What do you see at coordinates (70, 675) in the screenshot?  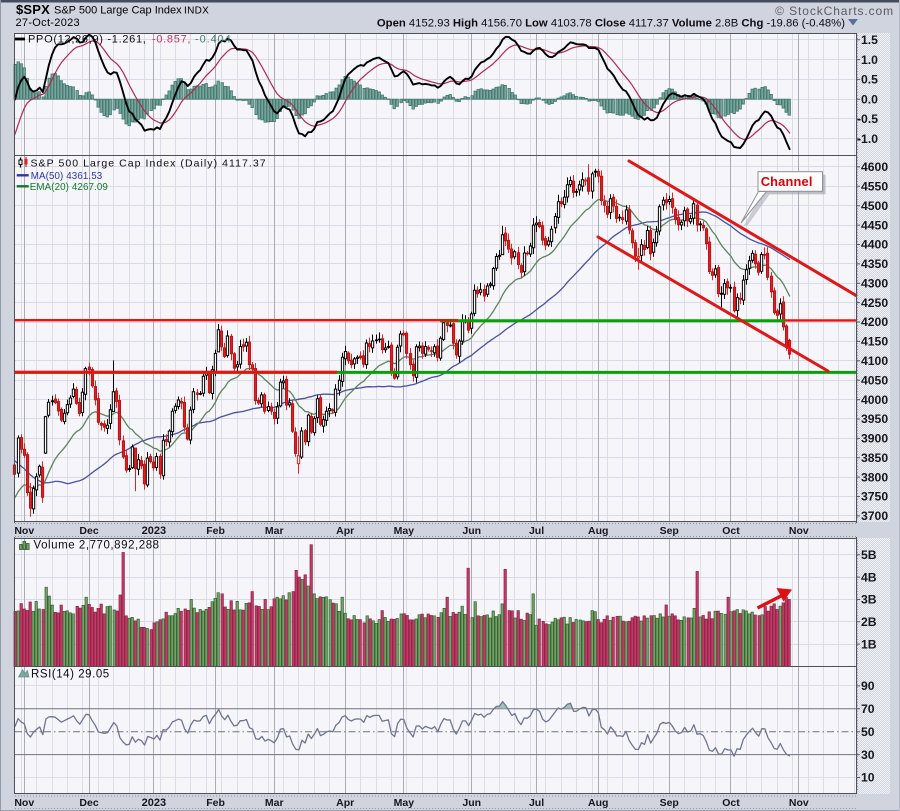 I see `svg-text: RSI(14) 29.05` at bounding box center [70, 675].